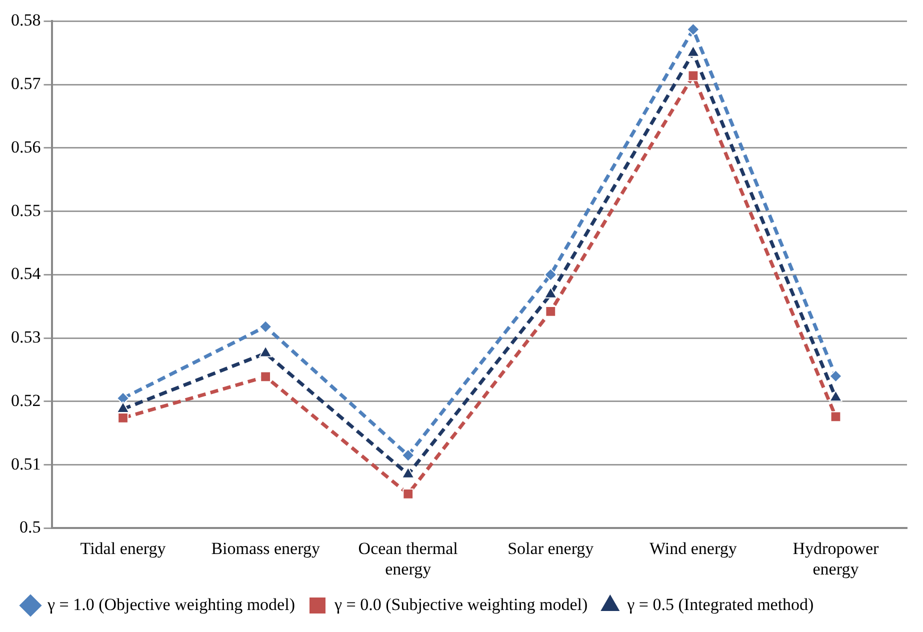 This screenshot has width=923, height=632. What do you see at coordinates (551, 548) in the screenshot?
I see `x-tick-label: Solar energy` at bounding box center [551, 548].